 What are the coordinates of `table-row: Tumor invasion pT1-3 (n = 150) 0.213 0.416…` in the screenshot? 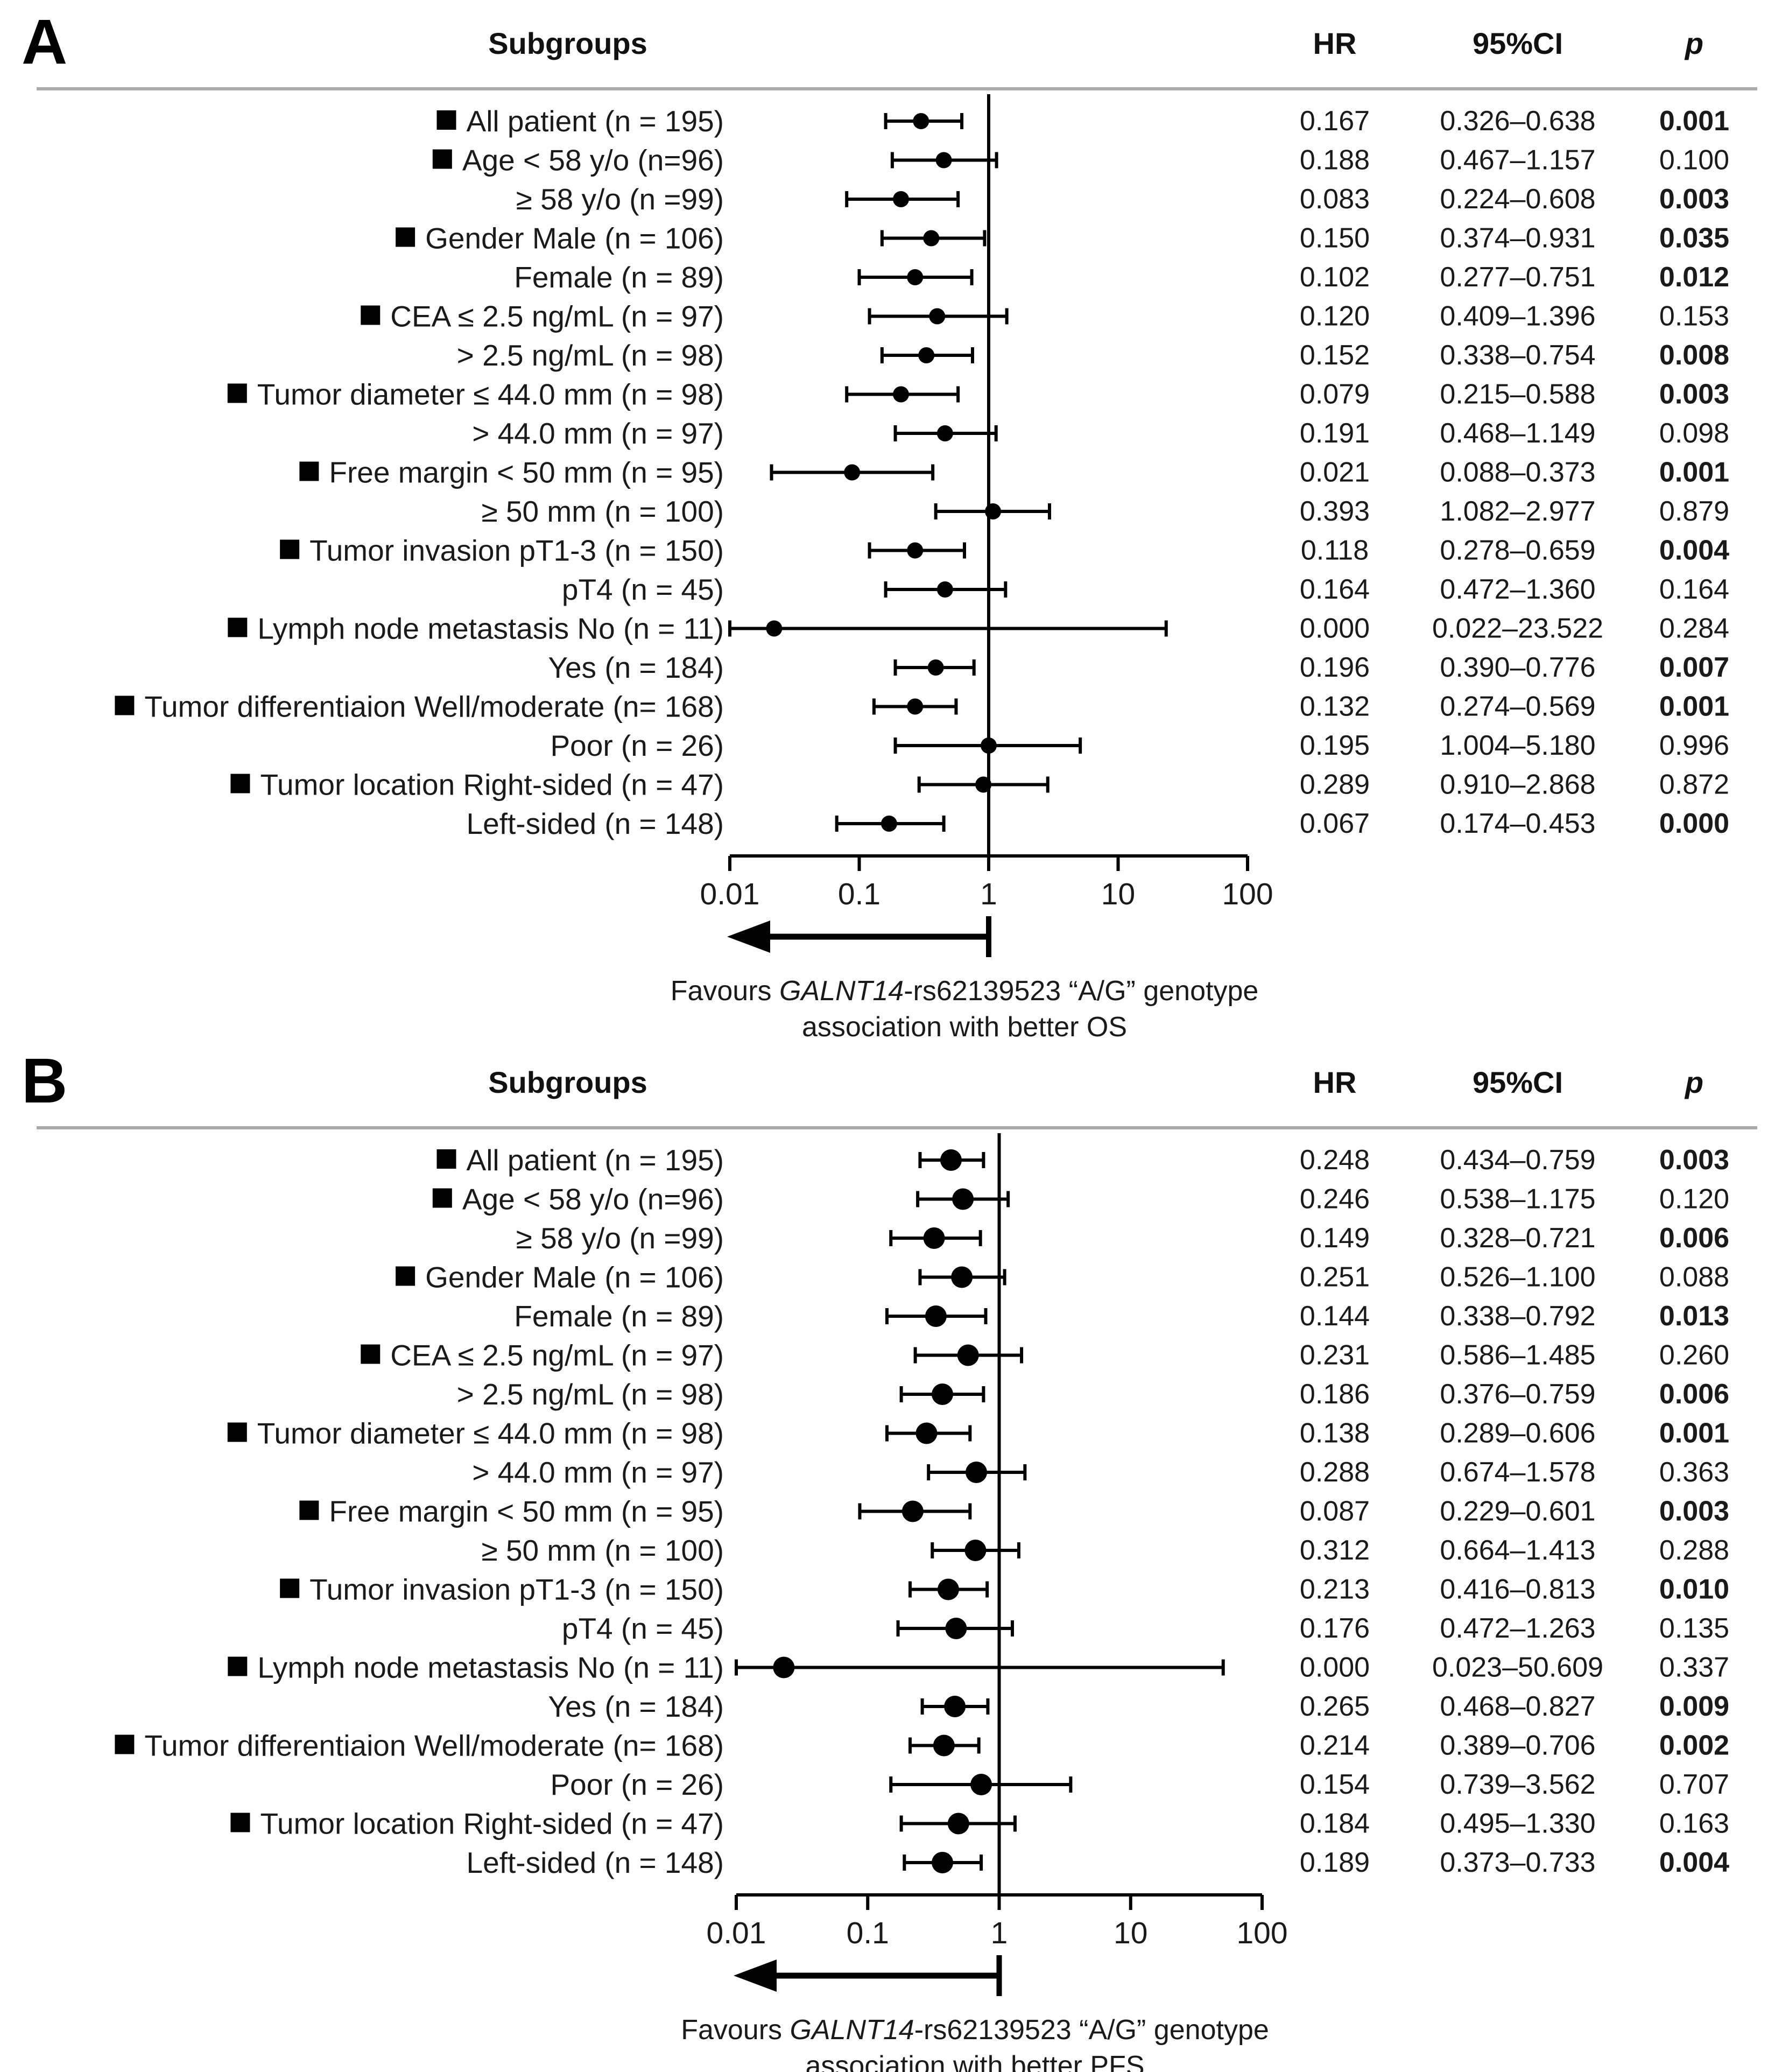 It's located at (1004, 1589).